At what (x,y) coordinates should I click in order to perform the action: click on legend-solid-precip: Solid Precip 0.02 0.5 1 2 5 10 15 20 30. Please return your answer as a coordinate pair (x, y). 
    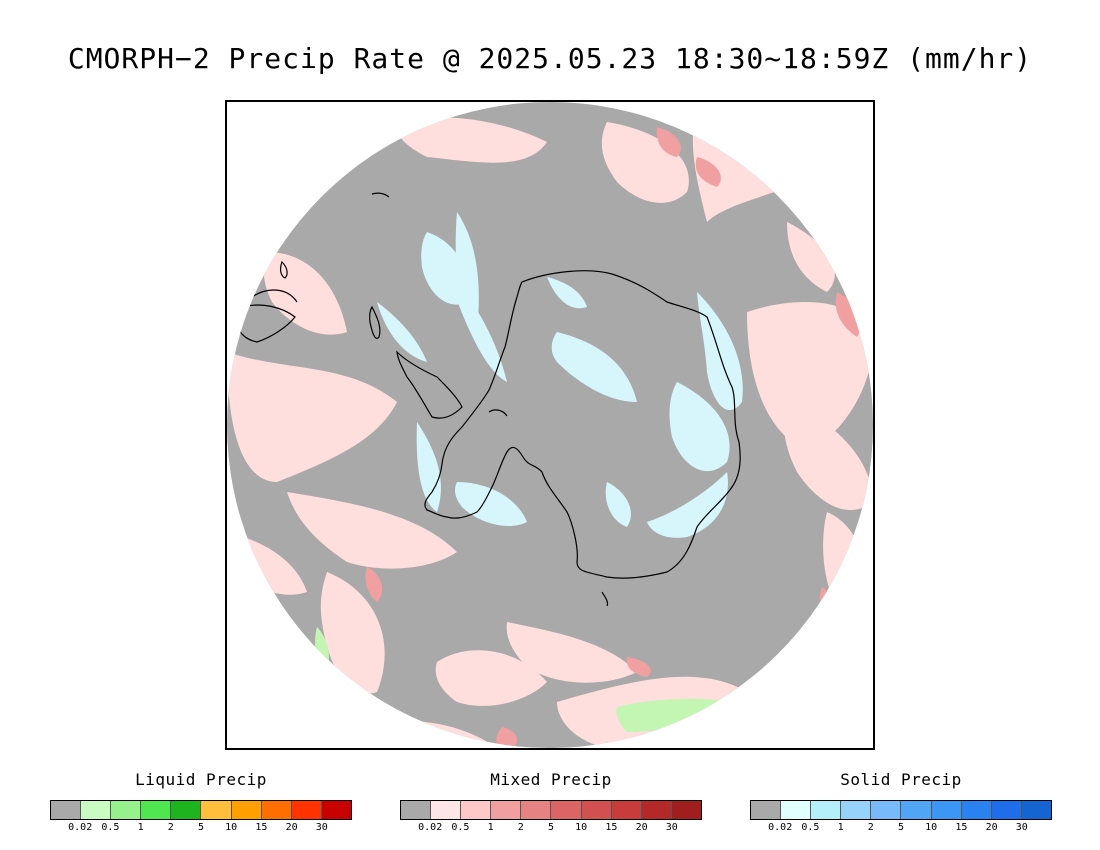
    Looking at the image, I should click on (901, 803).